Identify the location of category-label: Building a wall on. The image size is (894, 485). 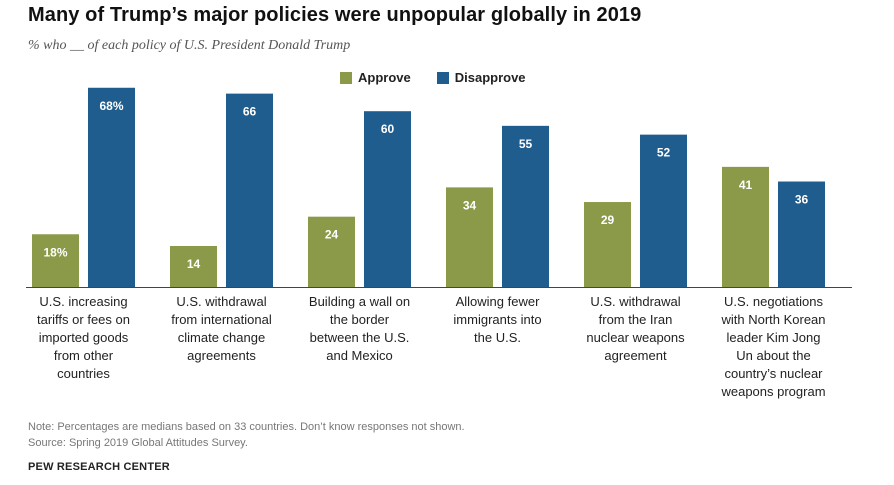
(359, 301).